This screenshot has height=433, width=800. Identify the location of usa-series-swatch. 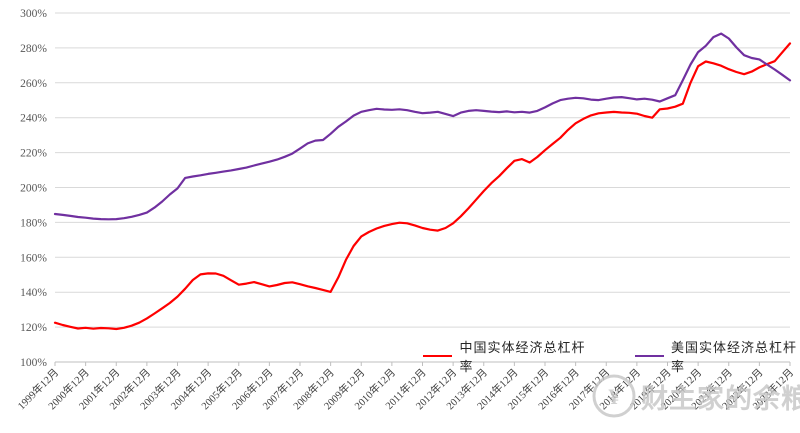
(649, 356).